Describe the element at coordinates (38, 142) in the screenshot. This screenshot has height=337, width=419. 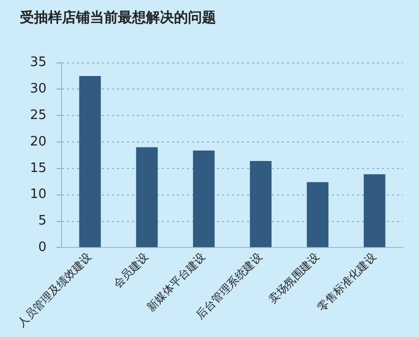
I see `y-tick-label: 20` at that location.